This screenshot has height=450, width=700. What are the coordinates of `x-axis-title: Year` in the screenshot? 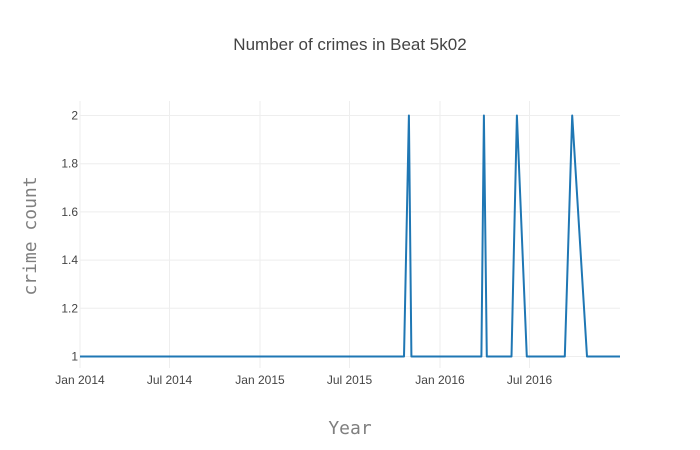 It's located at (350, 428).